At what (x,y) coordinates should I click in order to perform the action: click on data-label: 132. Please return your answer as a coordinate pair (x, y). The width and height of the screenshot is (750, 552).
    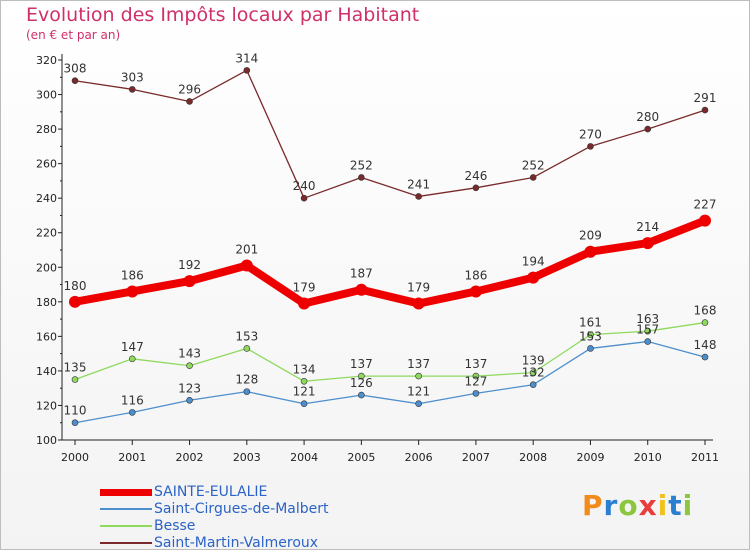
    Looking at the image, I should click on (533, 373).